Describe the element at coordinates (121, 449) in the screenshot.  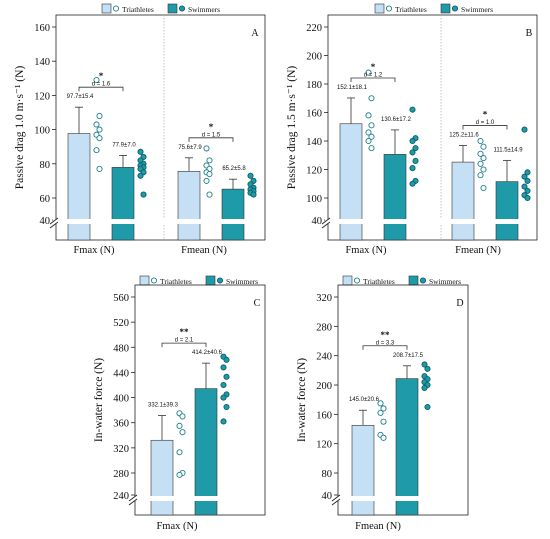
I see `y-tick-label: 320` at that location.